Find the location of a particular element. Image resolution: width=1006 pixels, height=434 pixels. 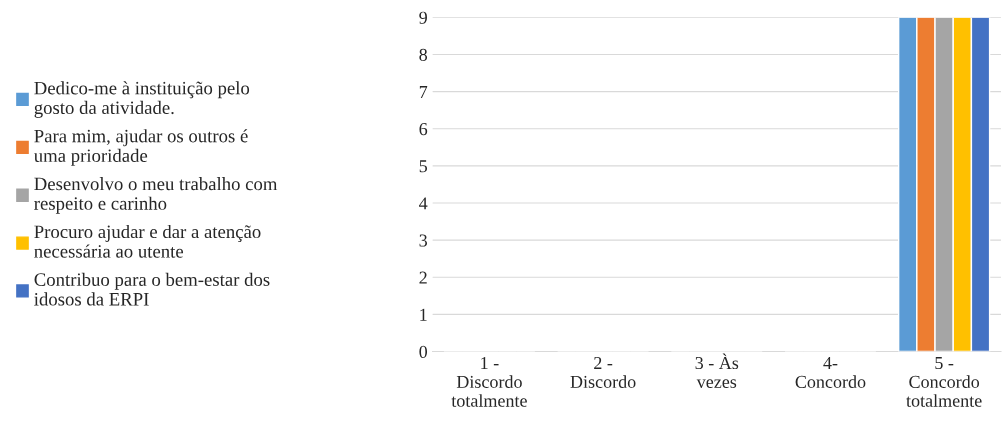

legend-label: Para mim, ajudar os outros é uma prioridade is located at coordinates (141, 147).